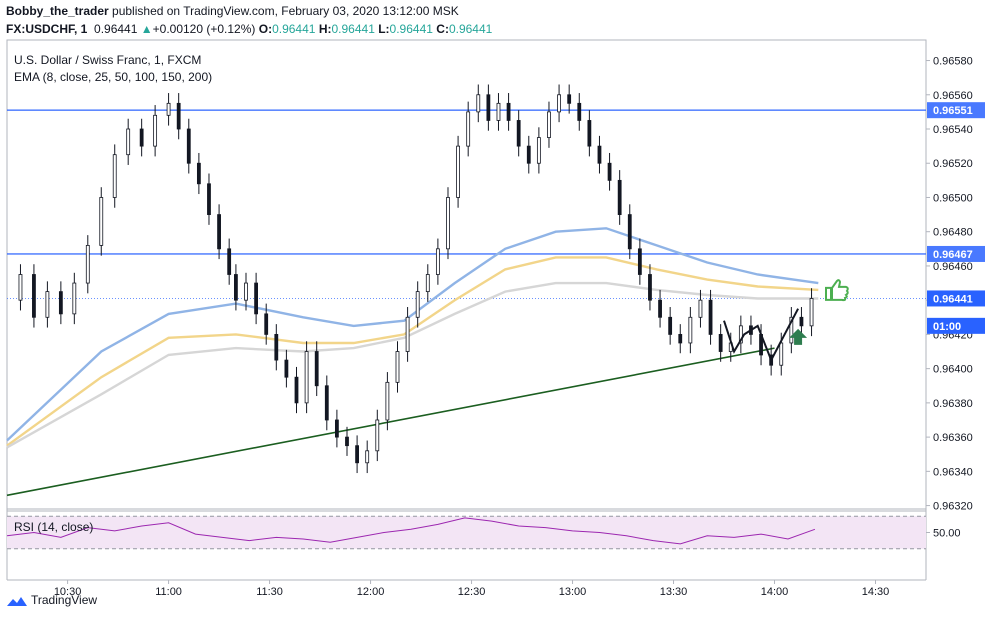 Image resolution: width=988 pixels, height=618 pixels. I want to click on low-label: L:, so click(384, 29).